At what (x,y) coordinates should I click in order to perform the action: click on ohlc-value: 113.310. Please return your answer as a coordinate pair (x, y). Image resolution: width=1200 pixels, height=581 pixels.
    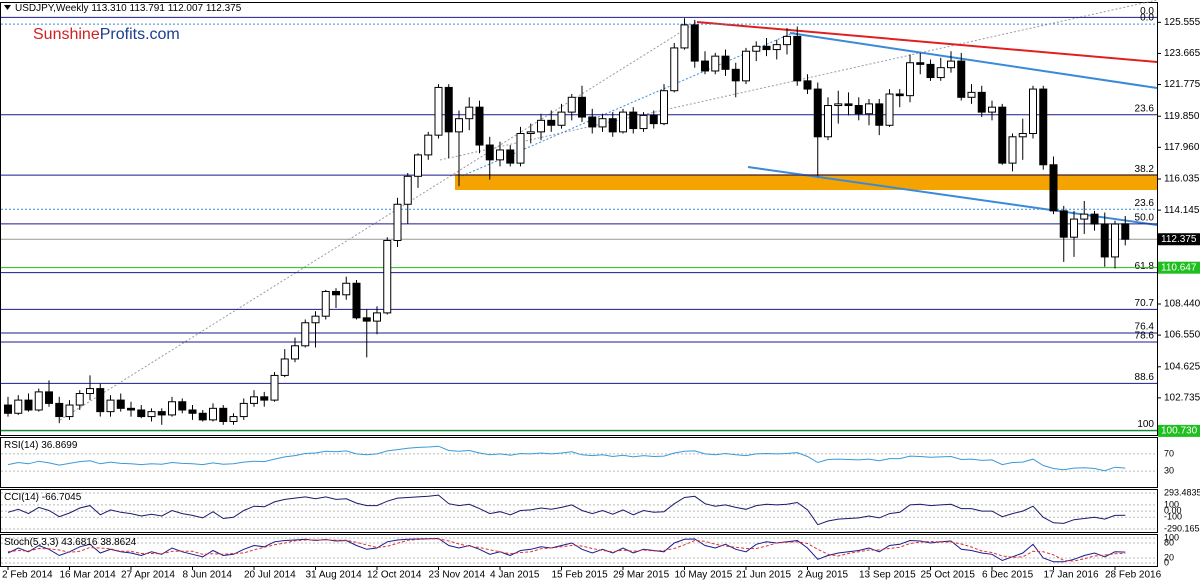
    Looking at the image, I should click on (109, 8).